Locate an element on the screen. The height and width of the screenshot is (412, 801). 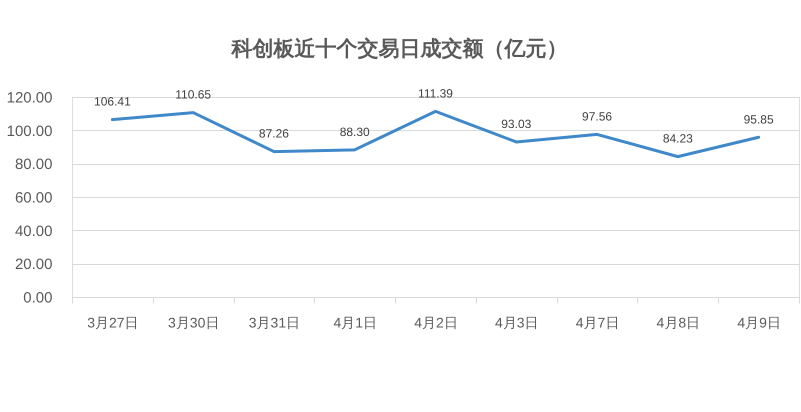
x-tick-label: 4月9日 is located at coordinates (759, 322).